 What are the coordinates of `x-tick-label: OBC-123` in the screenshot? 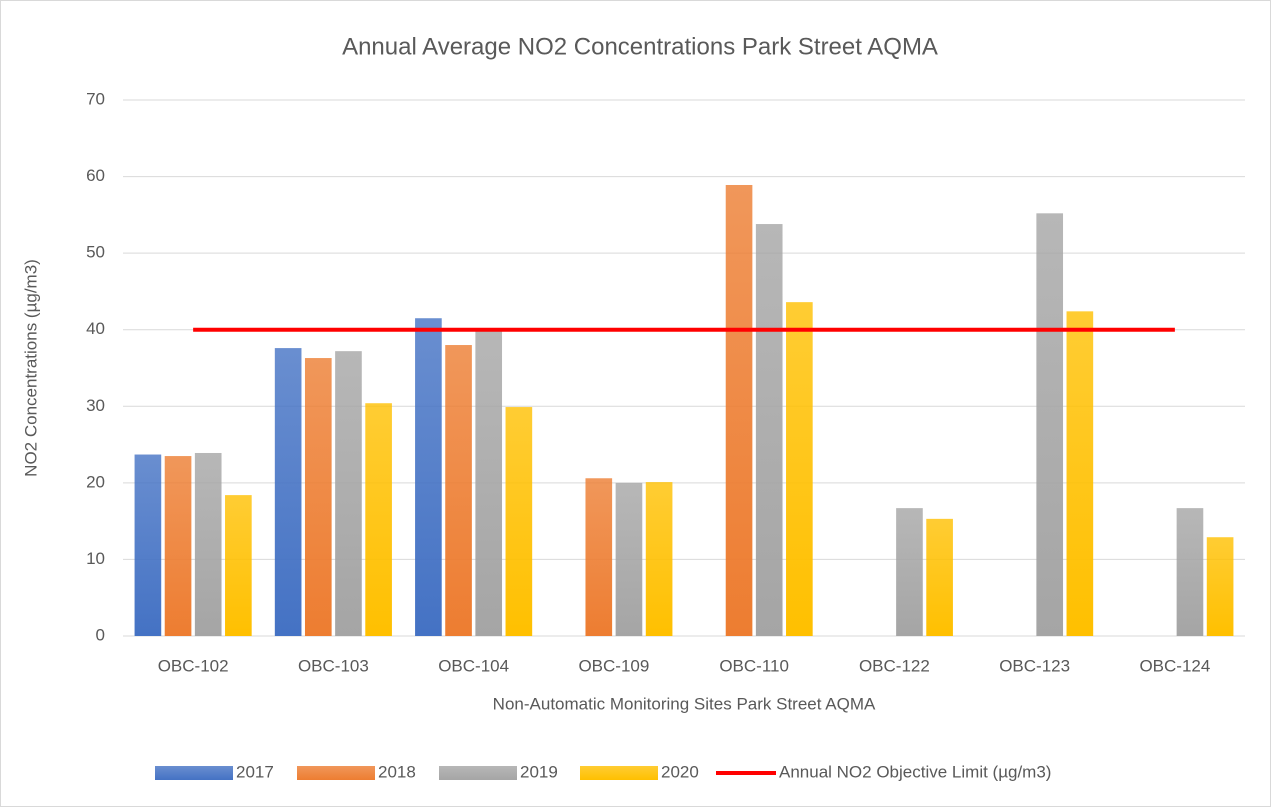 It's located at (1034, 665).